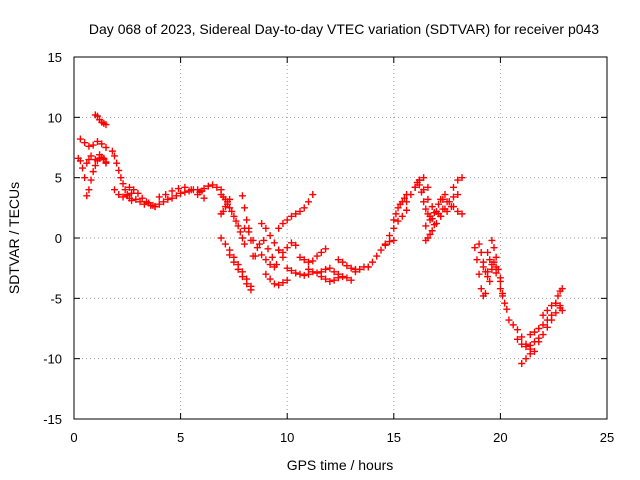 The width and height of the screenshot is (640, 480). What do you see at coordinates (52, 359) in the screenshot?
I see `y-tick-label: -10` at bounding box center [52, 359].